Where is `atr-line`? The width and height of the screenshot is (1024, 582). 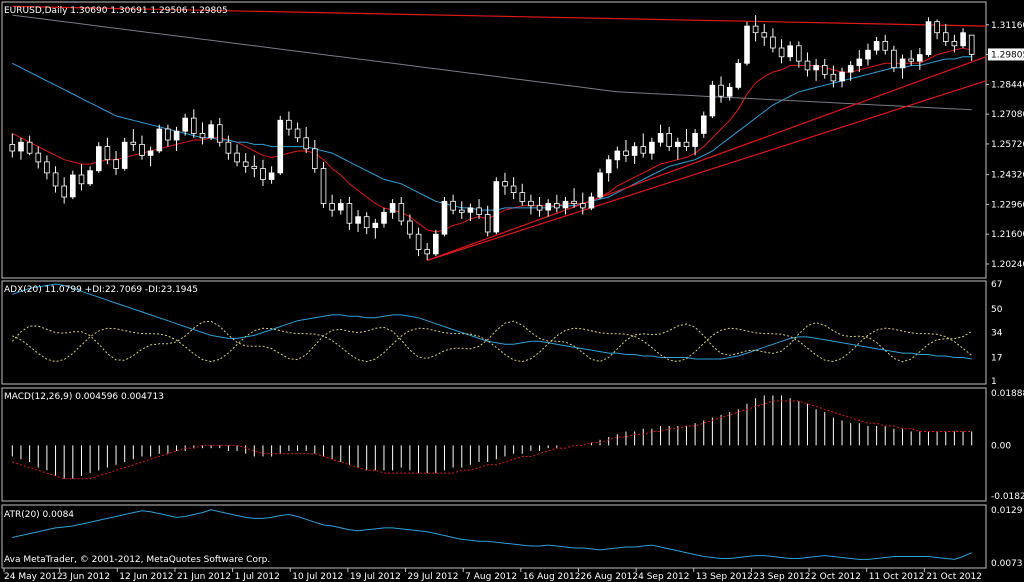 atr-line is located at coordinates (492, 534).